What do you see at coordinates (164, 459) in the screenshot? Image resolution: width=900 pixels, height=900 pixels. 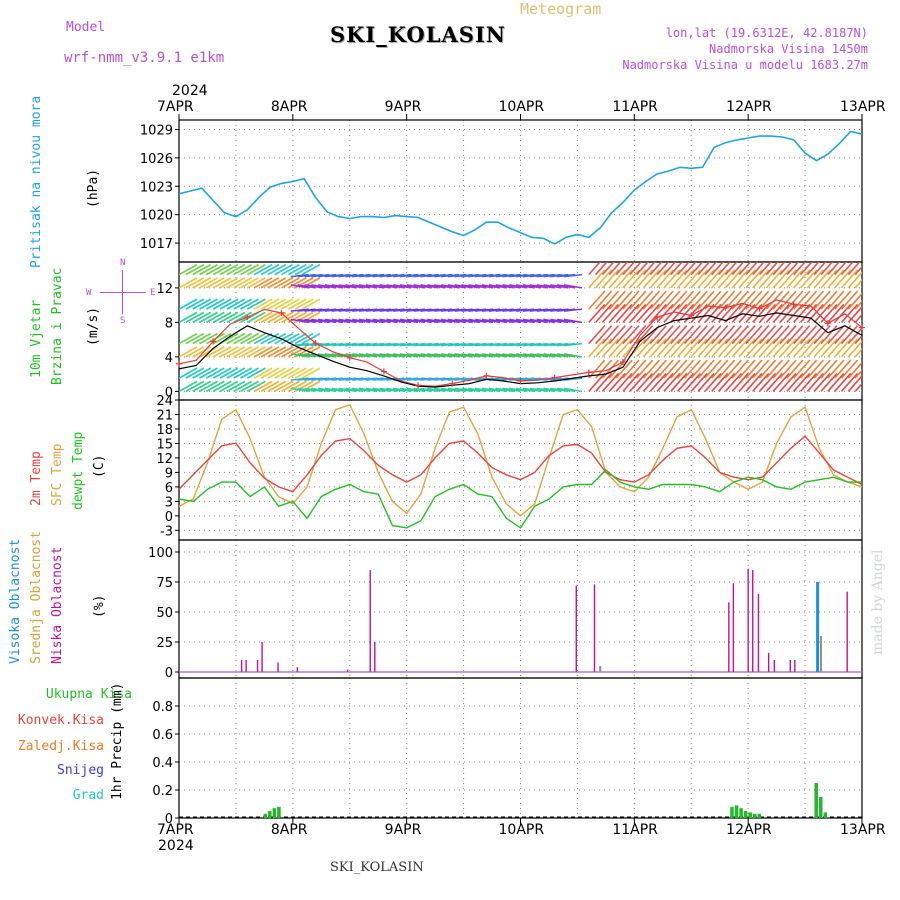 I see `y-tick-label: 12` at bounding box center [164, 459].